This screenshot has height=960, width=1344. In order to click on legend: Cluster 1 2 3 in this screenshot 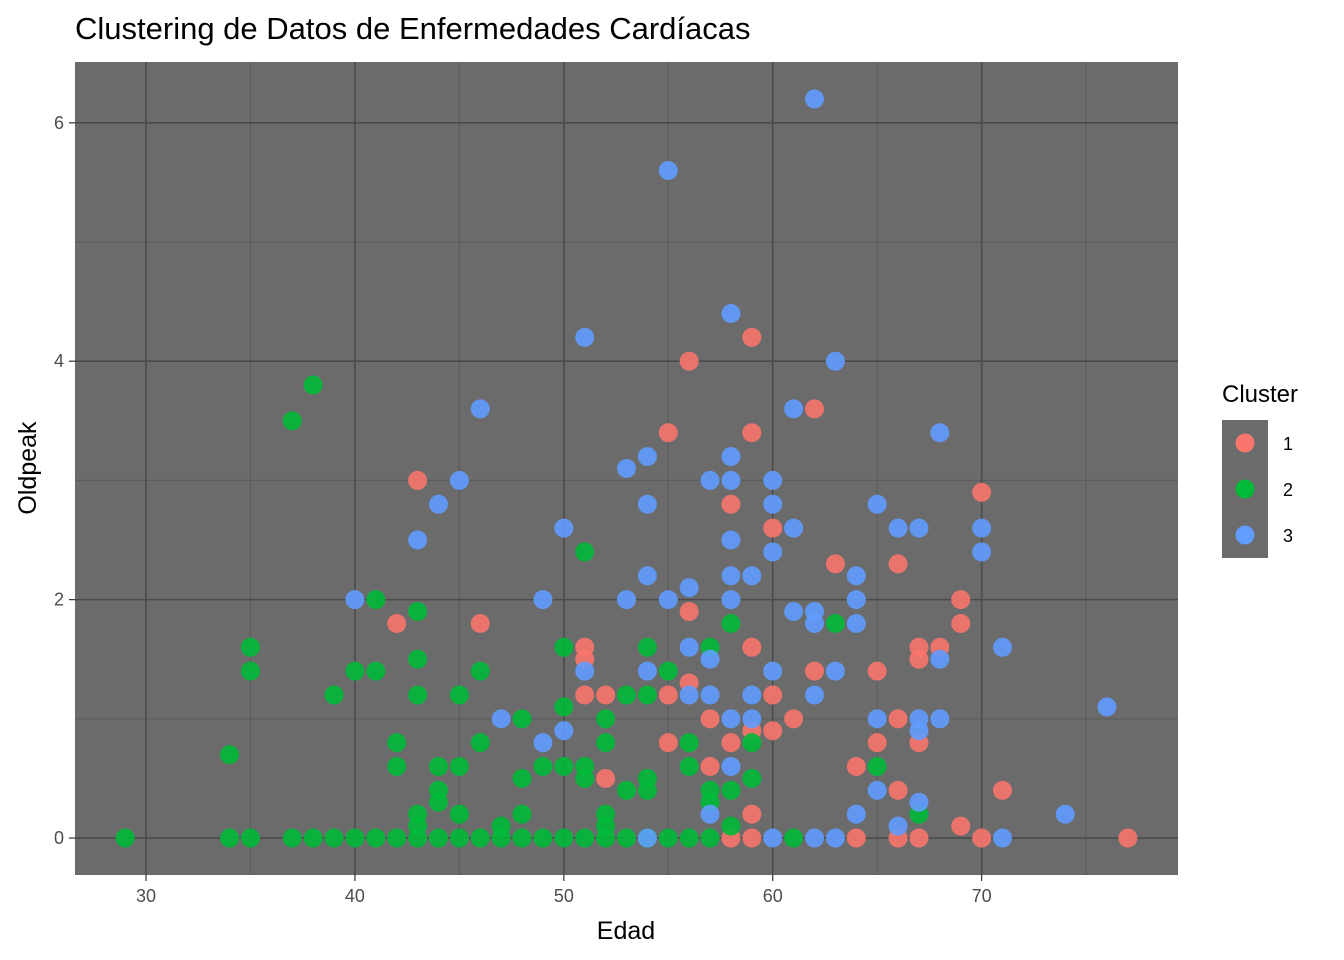, I will do `click(1260, 469)`.